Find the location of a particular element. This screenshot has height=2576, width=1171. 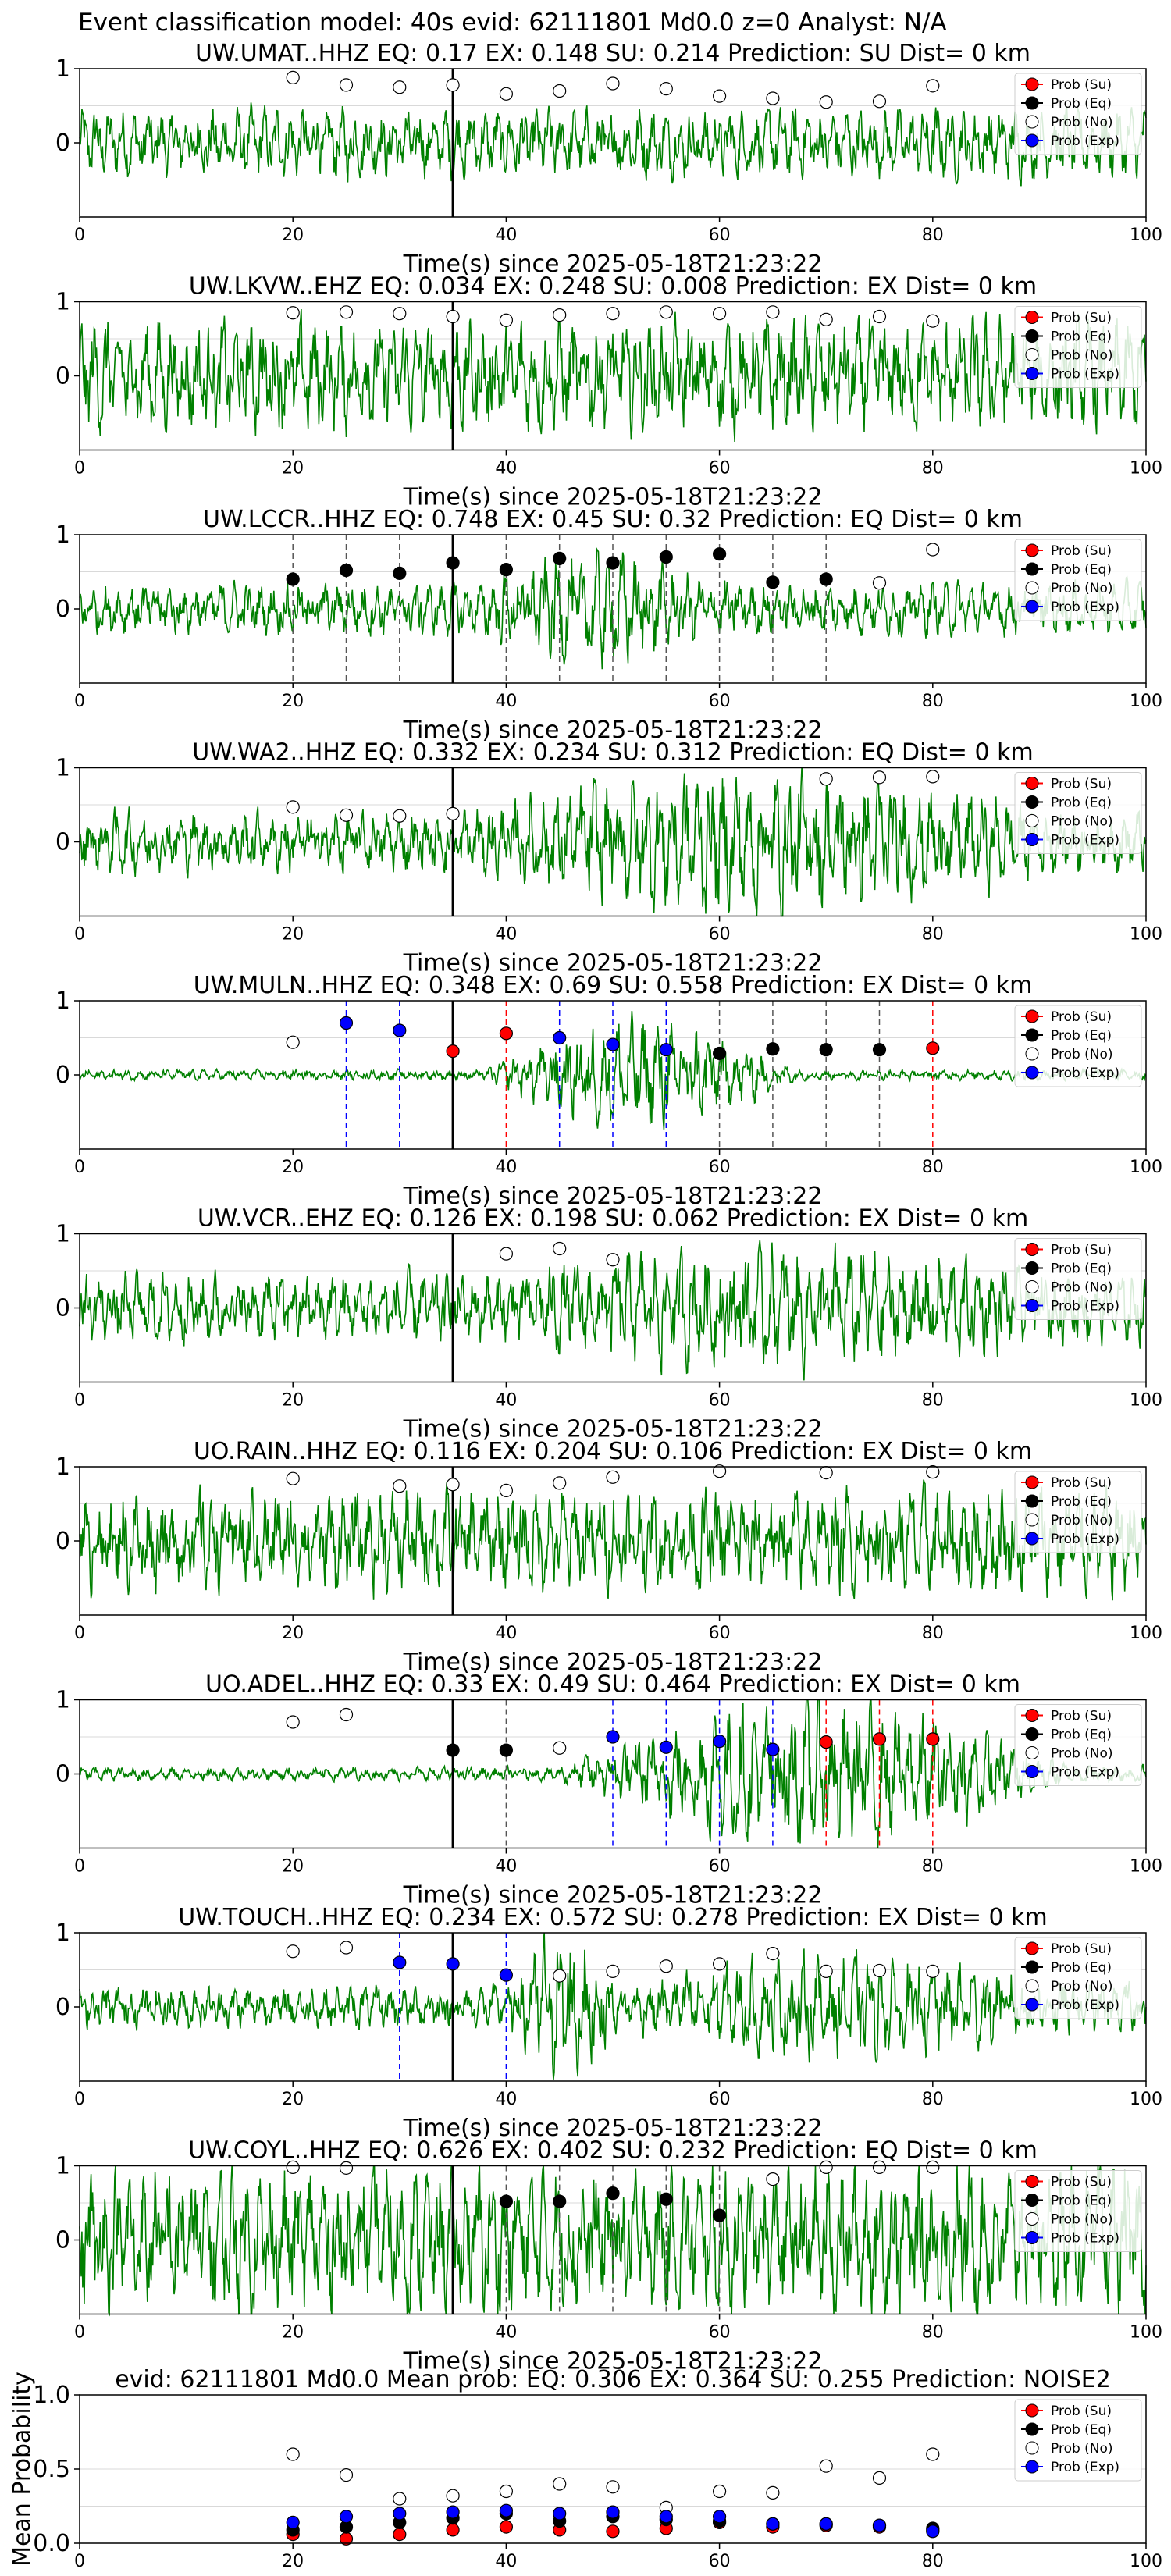

x-tick-label: 20 is located at coordinates (293, 1634).